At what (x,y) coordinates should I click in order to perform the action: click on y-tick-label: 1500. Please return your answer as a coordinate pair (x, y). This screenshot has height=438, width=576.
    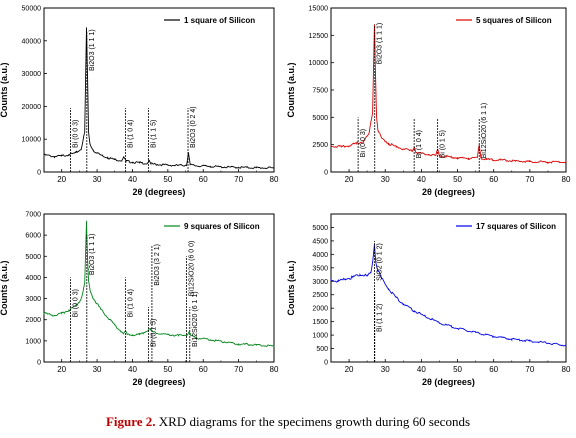
    Looking at the image, I should click on (320, 322).